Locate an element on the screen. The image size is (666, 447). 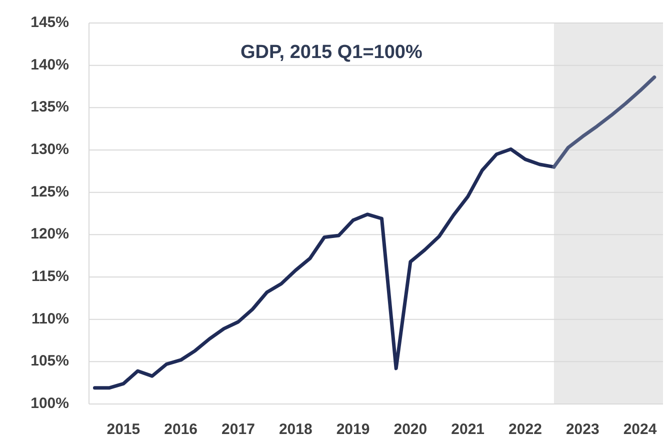
y-tick-label: 135% is located at coordinates (49, 107).